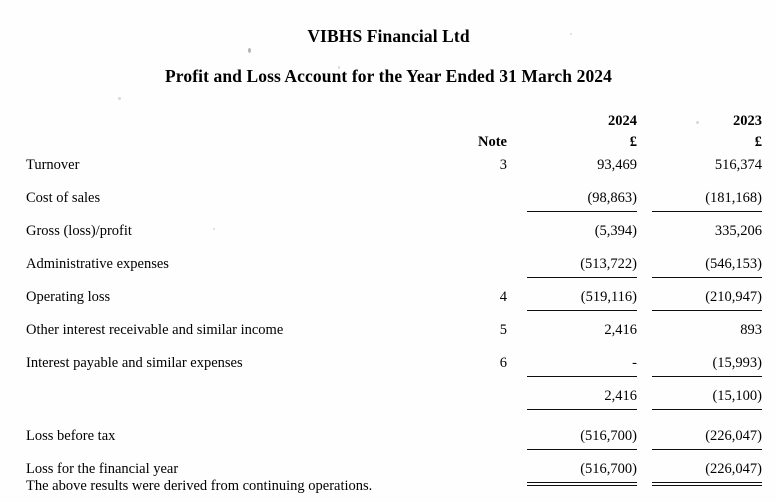 The height and width of the screenshot is (502, 777). I want to click on row-value-prior-year: (210,947), so click(733, 297).